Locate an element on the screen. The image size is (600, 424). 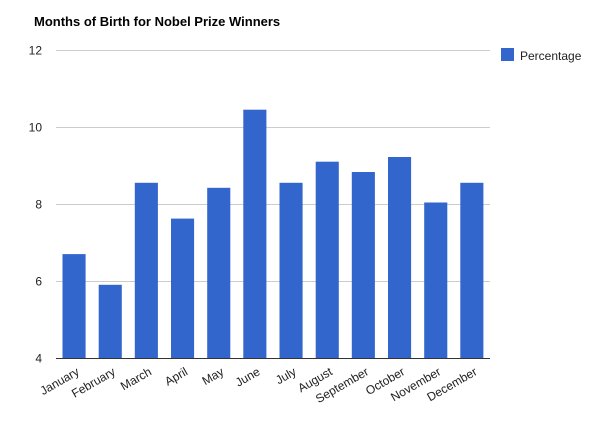
y-axis-tick-labels: 4 6 8 10 12 is located at coordinates (36, 205).